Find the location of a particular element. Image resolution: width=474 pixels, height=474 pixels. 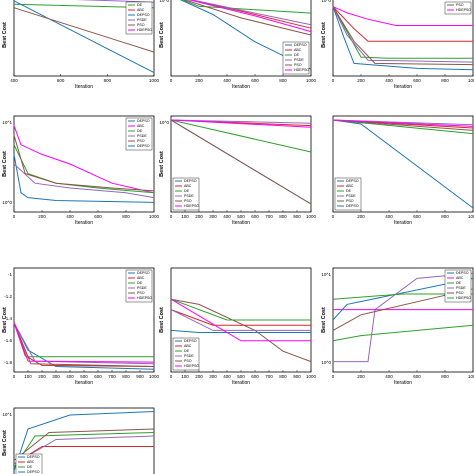

x-tick-label: 500 is located at coordinates (84, 376).